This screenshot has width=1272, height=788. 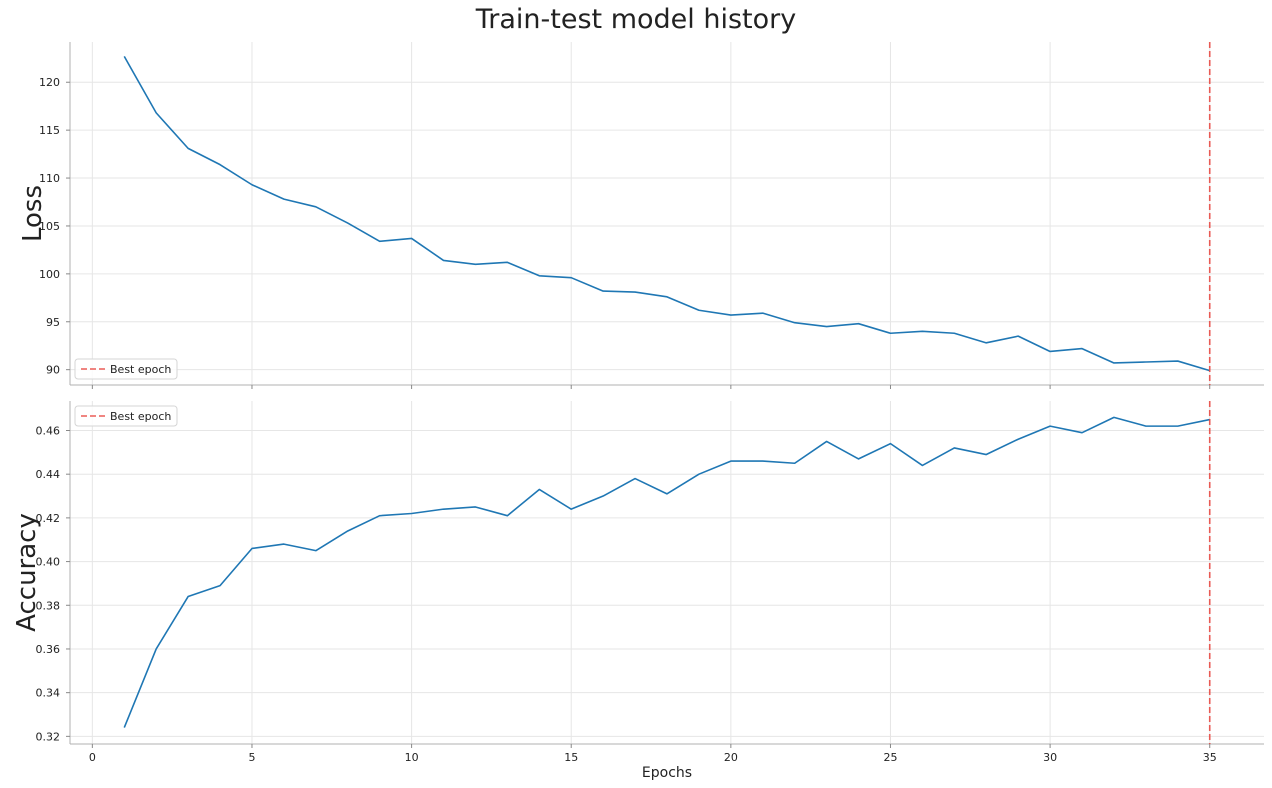 I want to click on y-tick-label: 95, so click(x=53, y=322).